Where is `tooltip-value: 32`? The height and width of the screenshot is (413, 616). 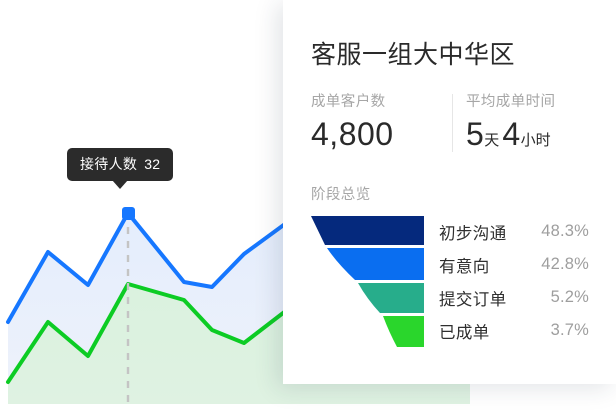
tooltip-value: 32 is located at coordinates (152, 164).